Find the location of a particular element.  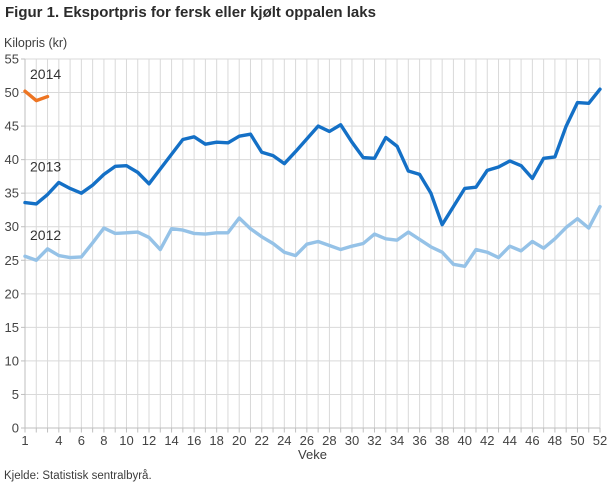

svg-text: 28 is located at coordinates (329, 440).